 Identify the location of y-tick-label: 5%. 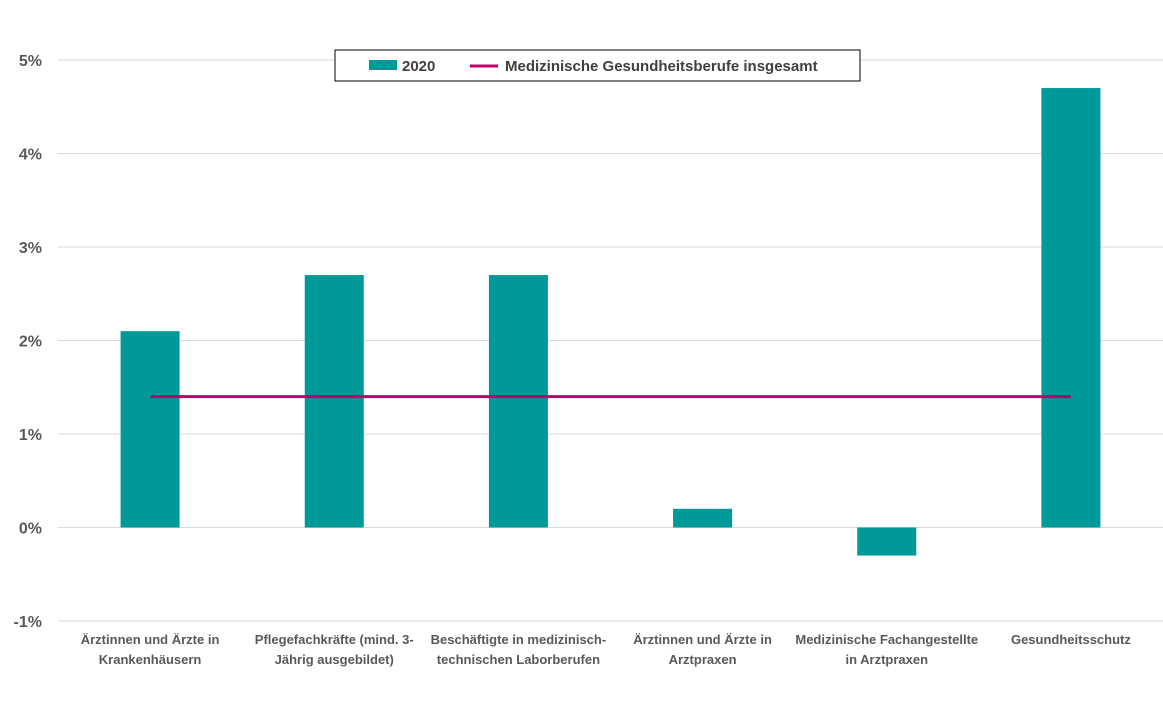
(30, 61).